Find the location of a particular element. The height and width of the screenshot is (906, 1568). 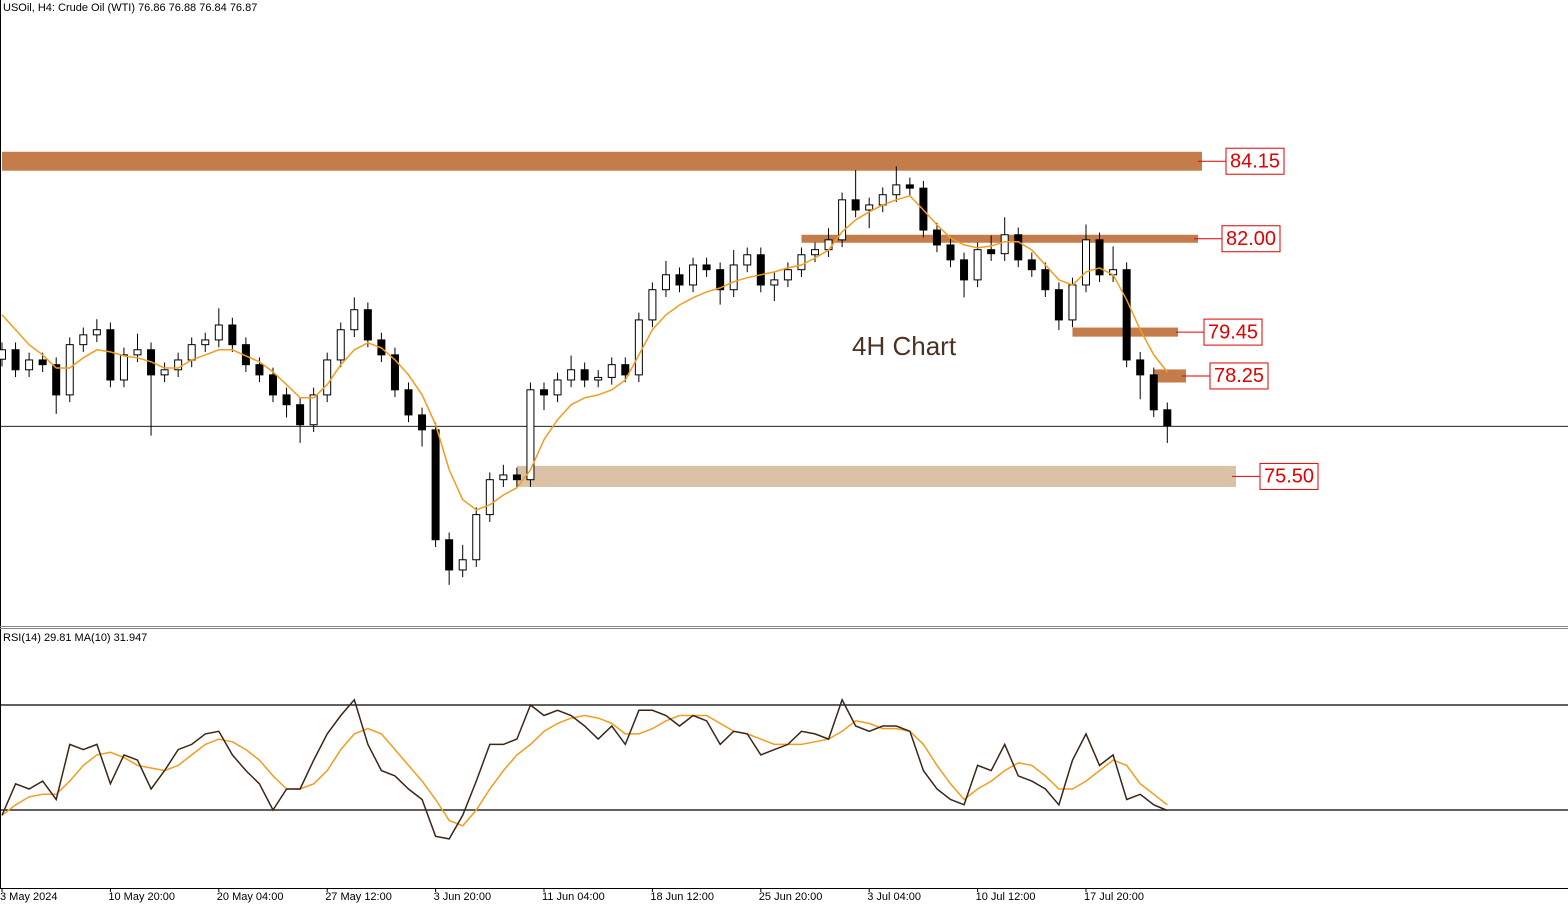

x-tick-label: 18 Jun 12:00 is located at coordinates (682, 897).